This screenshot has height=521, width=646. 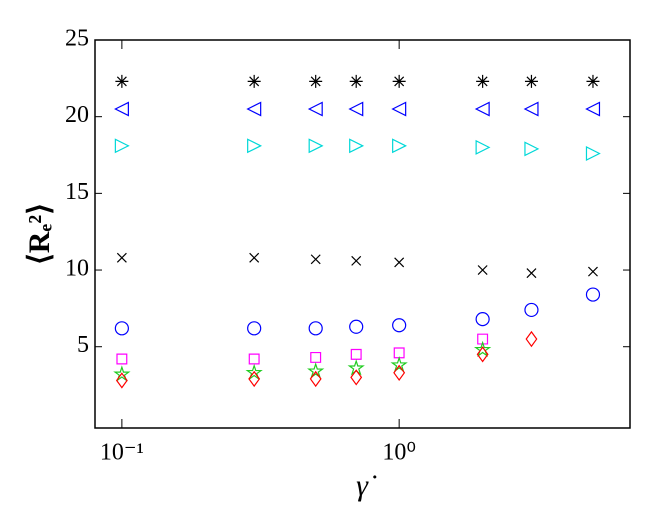 What do you see at coordinates (77, 192) in the screenshot?
I see `y-tick-label: 15` at bounding box center [77, 192].